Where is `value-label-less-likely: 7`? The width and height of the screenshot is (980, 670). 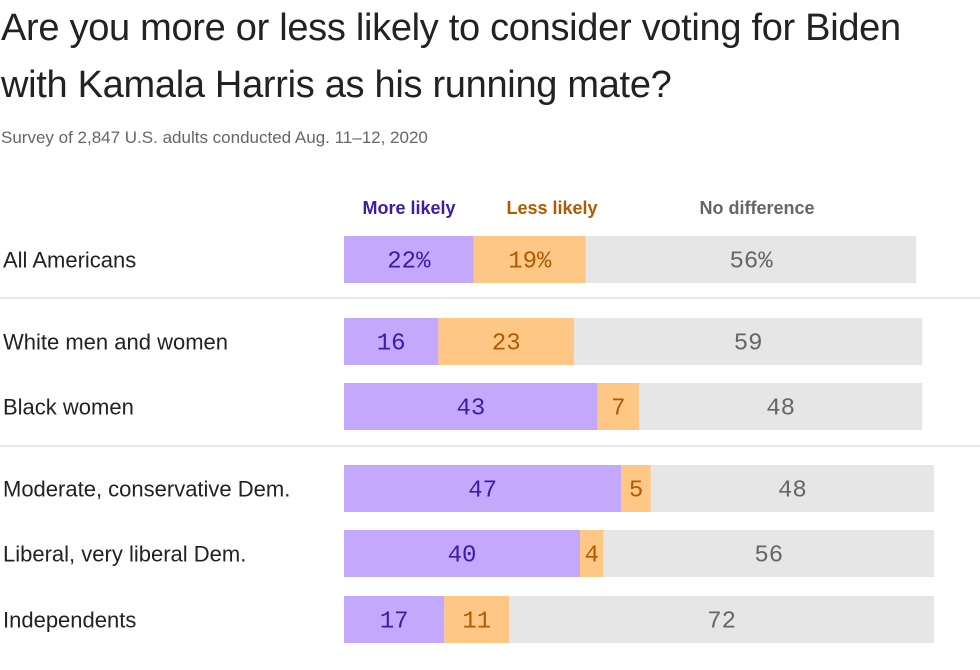 value-label-less-likely: 7 is located at coordinates (618, 409).